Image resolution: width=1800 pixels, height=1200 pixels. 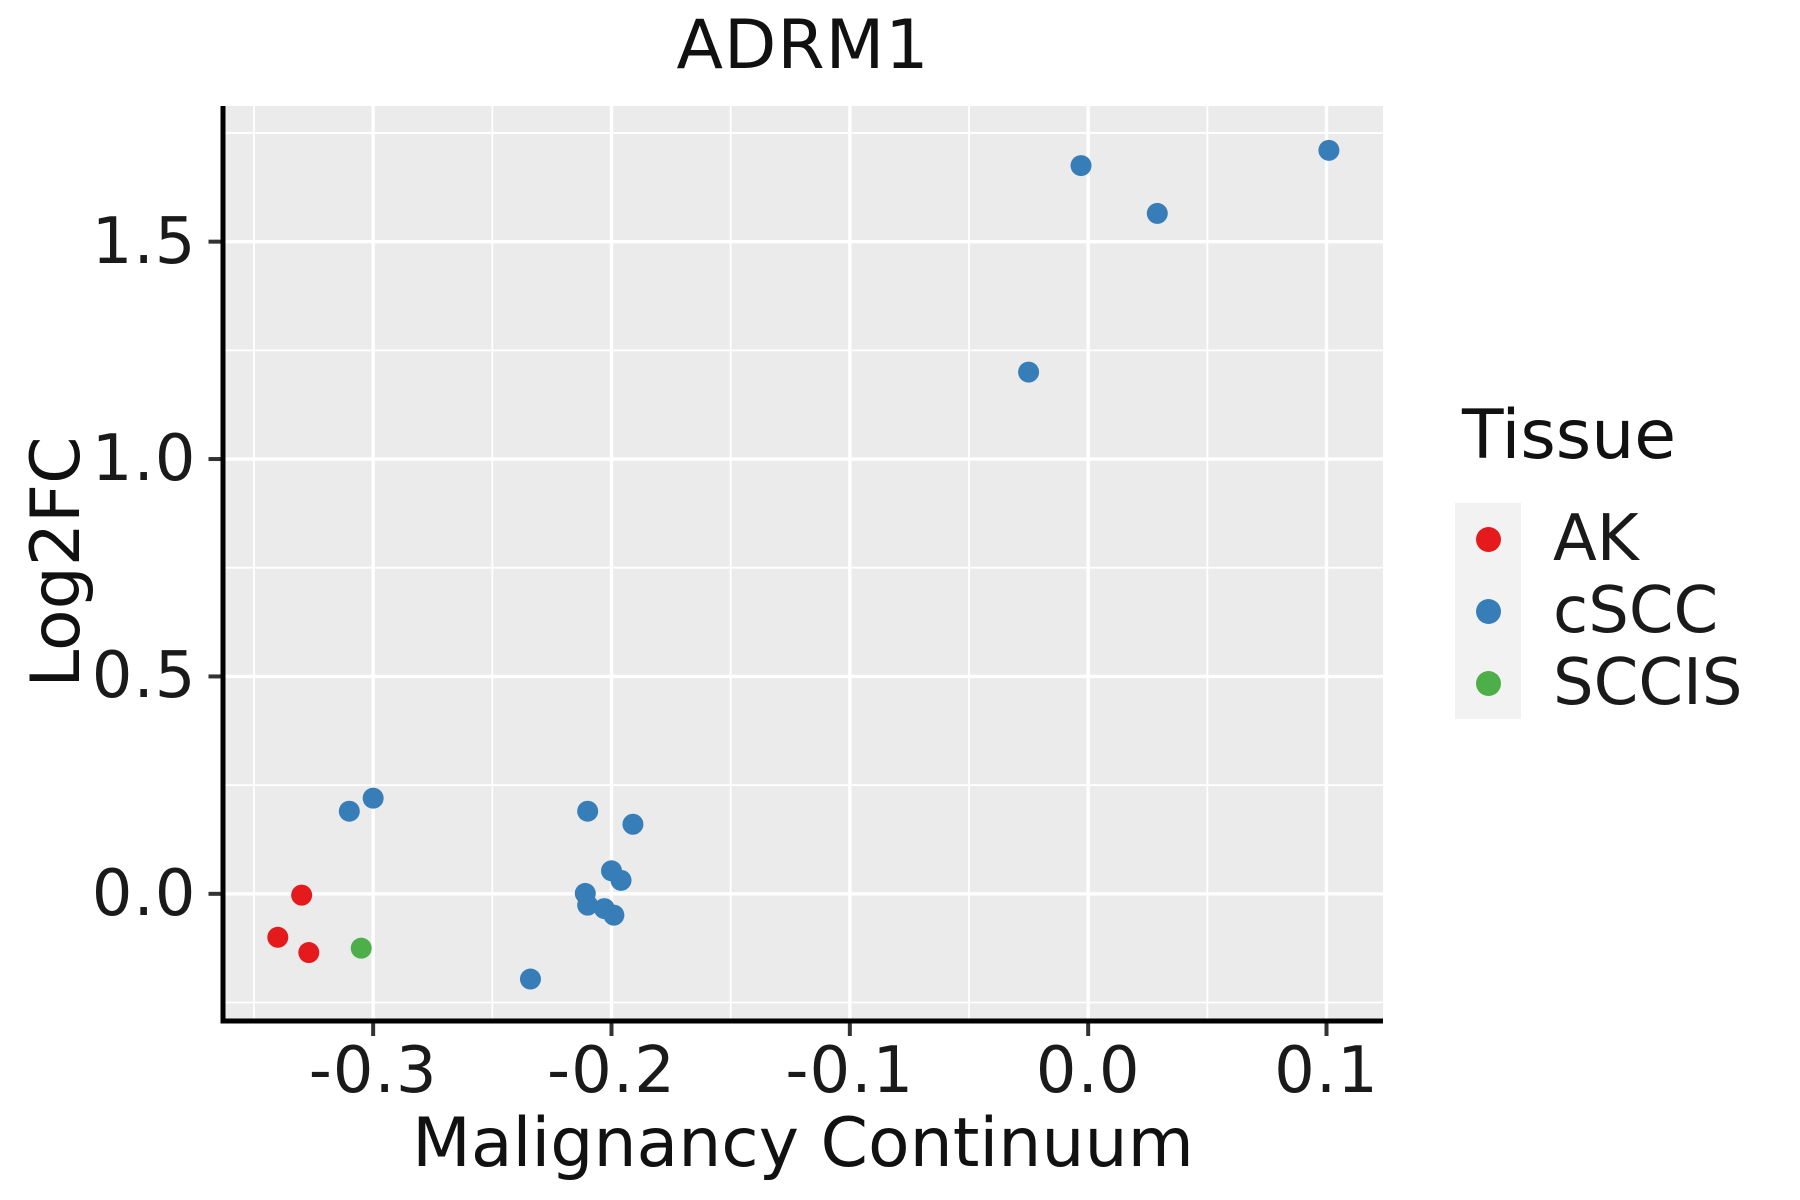 I want to click on sccis-dot-icon, so click(x=1488, y=683).